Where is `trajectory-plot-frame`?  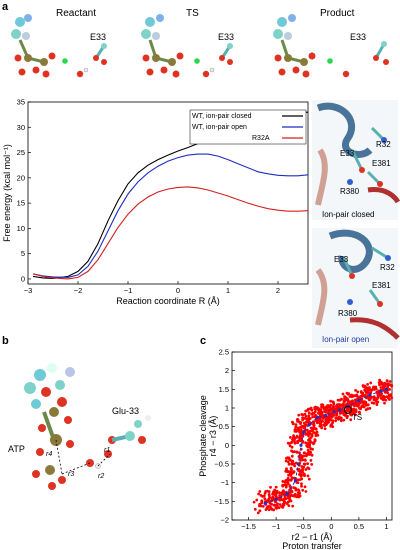 trajectory-plot-frame is located at coordinates (312, 436).